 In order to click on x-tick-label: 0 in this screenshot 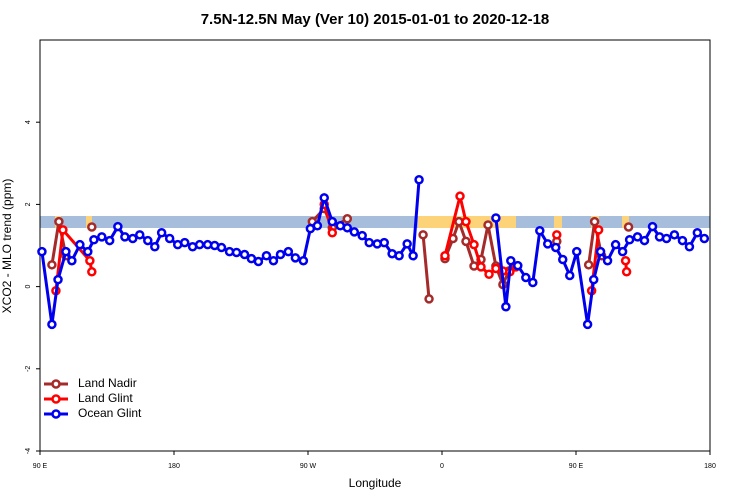, I will do `click(442, 466)`.